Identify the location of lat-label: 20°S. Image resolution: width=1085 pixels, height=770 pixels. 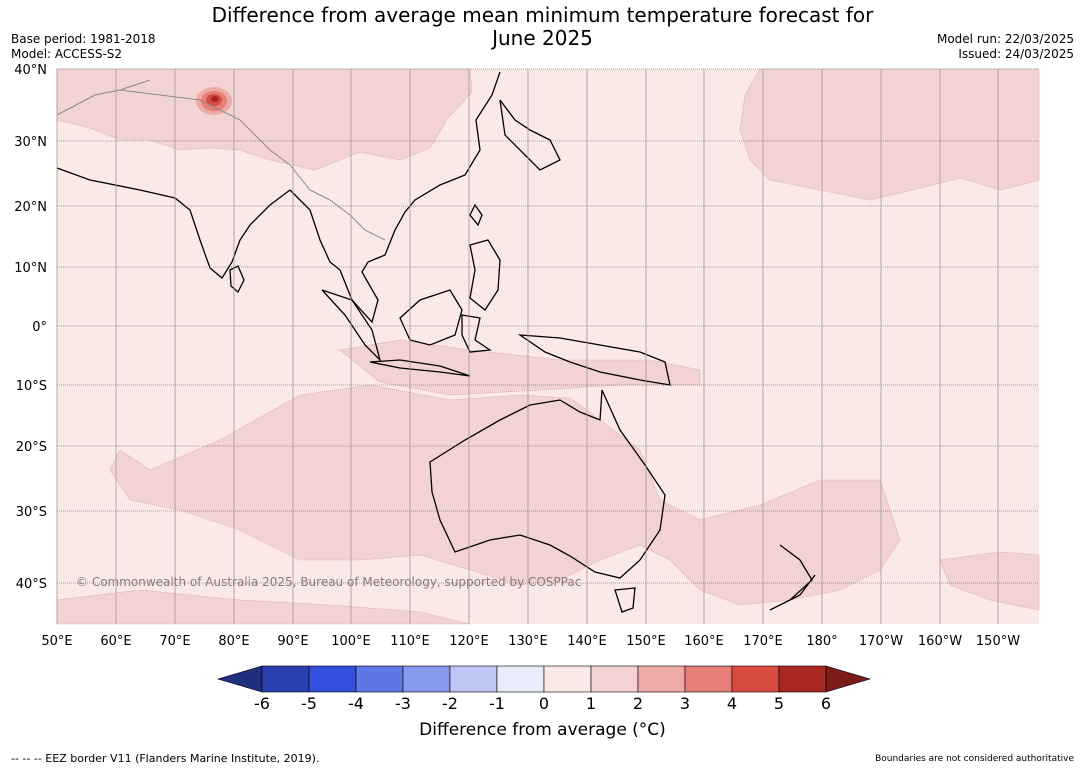
(31, 447).